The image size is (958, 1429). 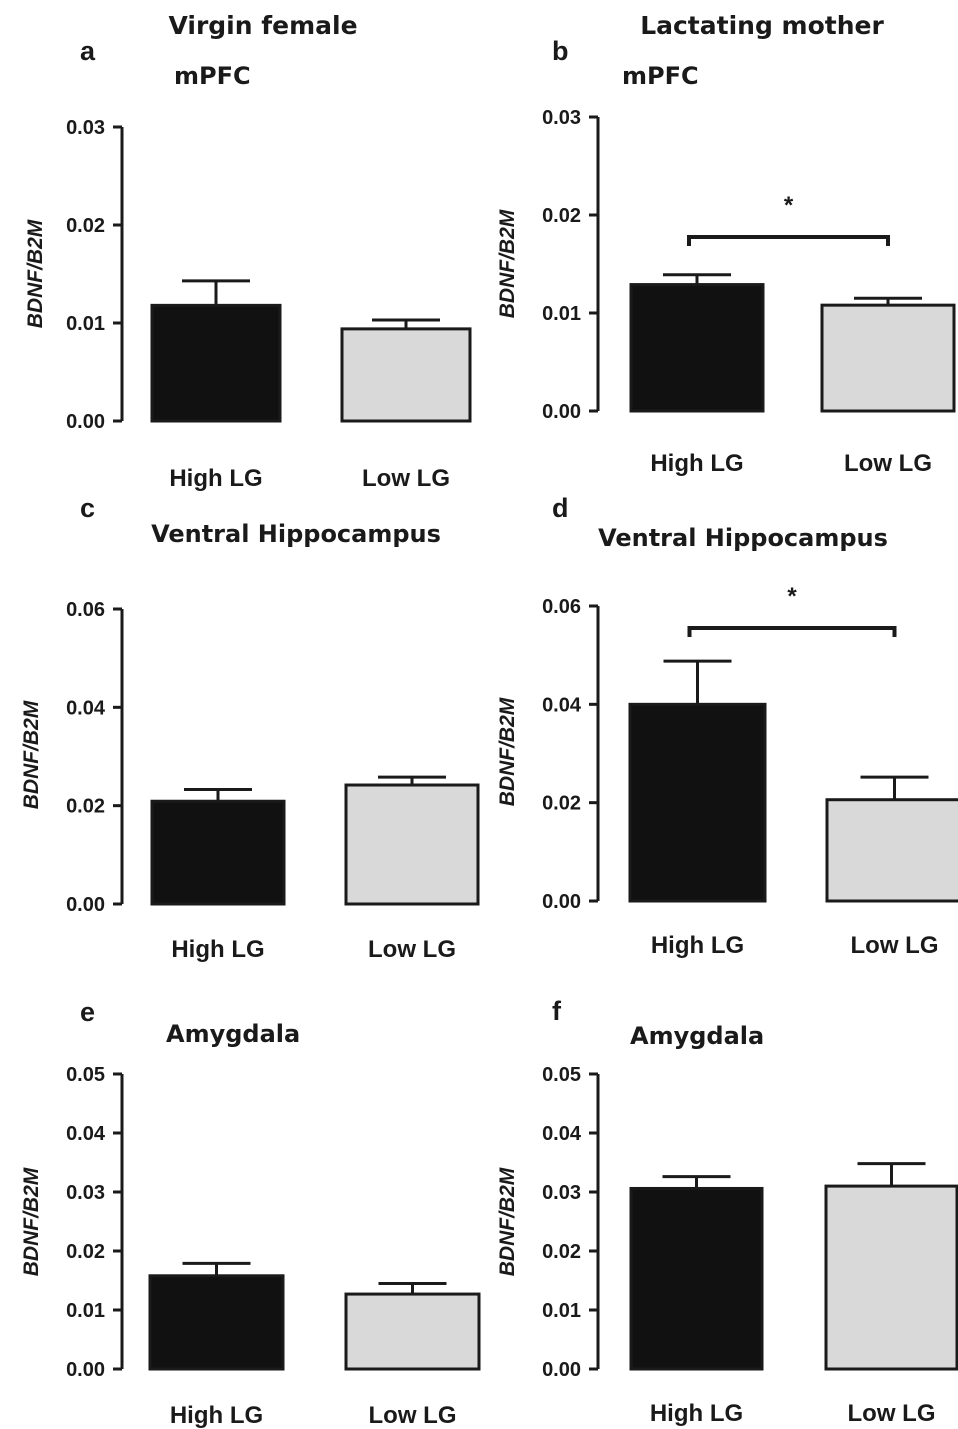 What do you see at coordinates (789, 205) in the screenshot?
I see `significance-marker-b: *` at bounding box center [789, 205].